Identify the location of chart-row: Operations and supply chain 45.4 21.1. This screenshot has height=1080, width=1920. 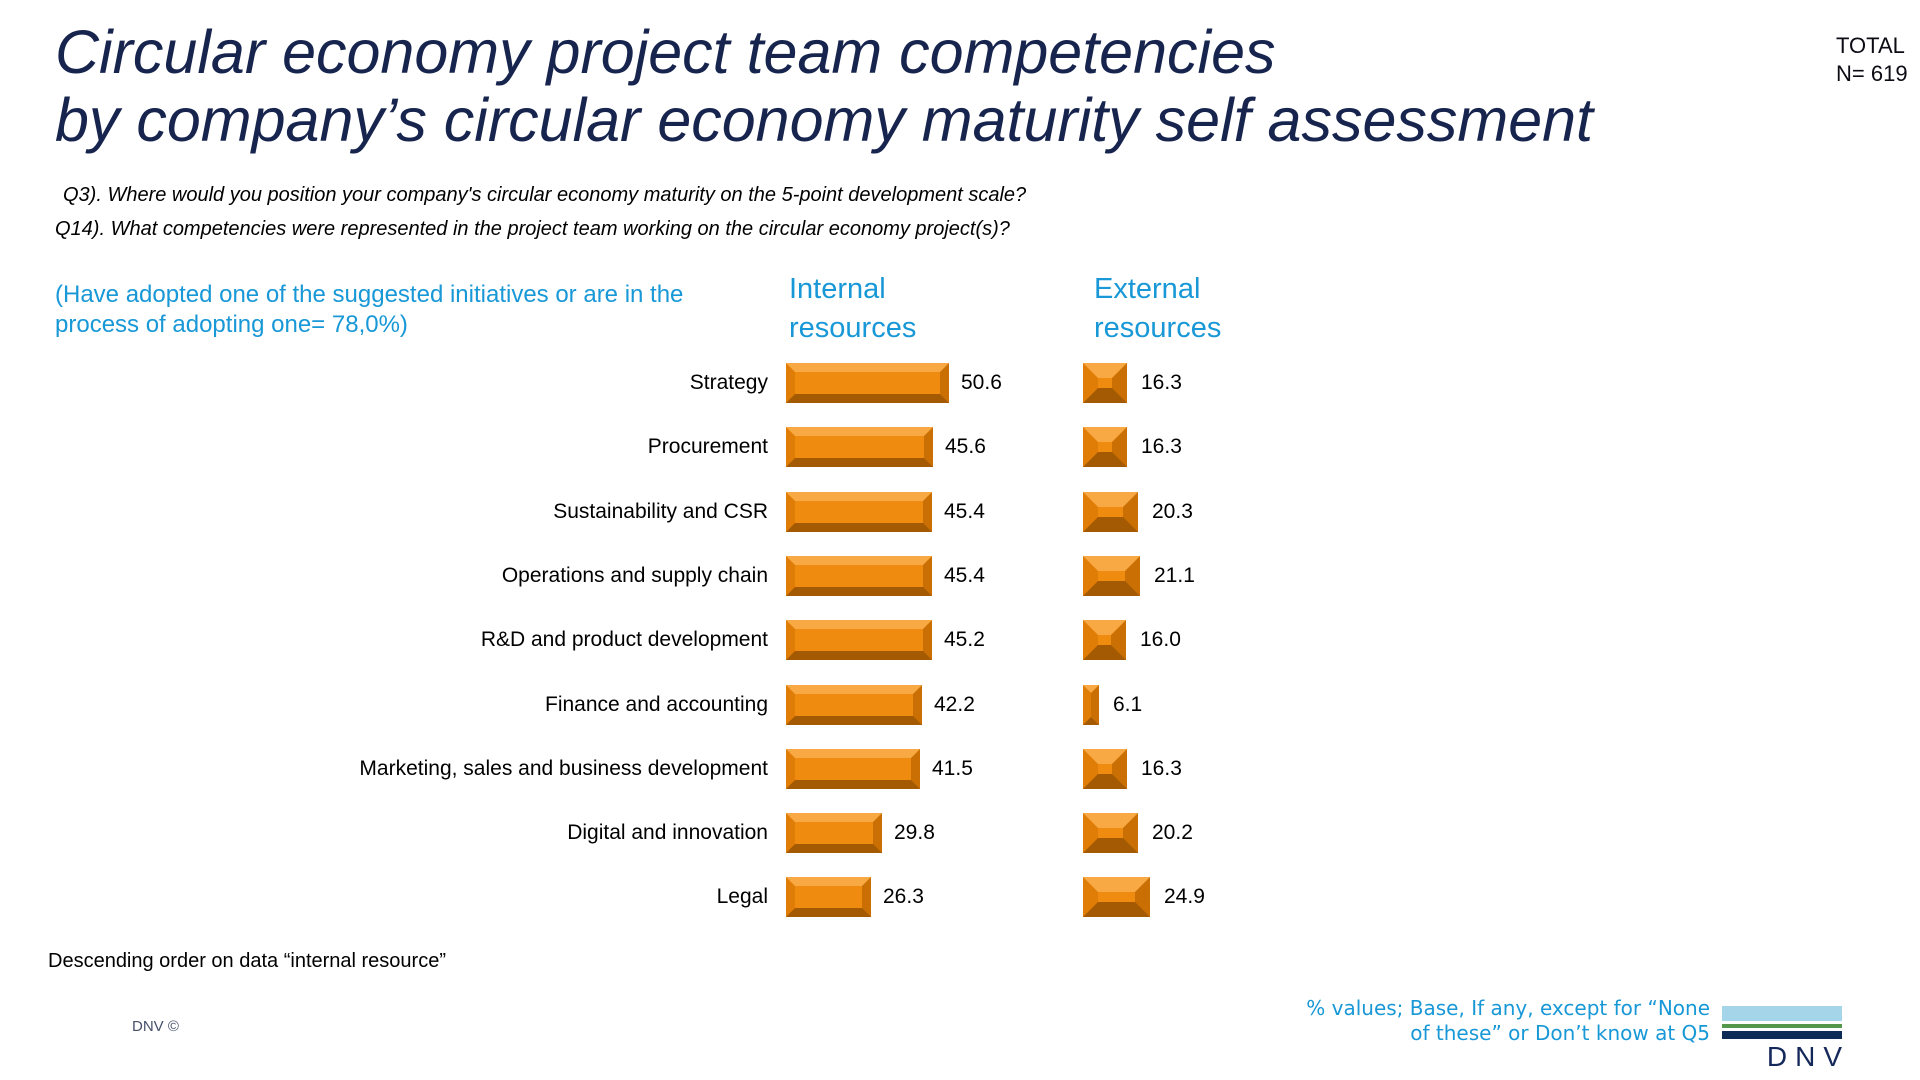
(960, 576).